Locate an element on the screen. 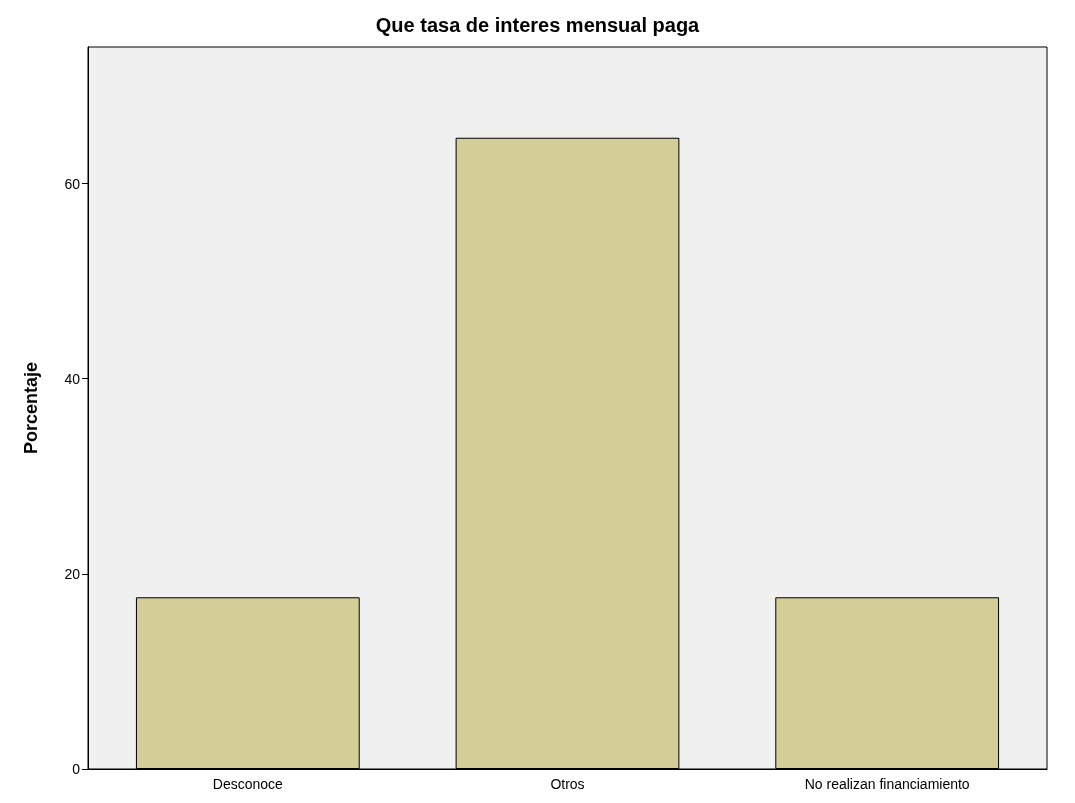 The image size is (1075, 803). y-tick-label: 60 is located at coordinates (72, 183).